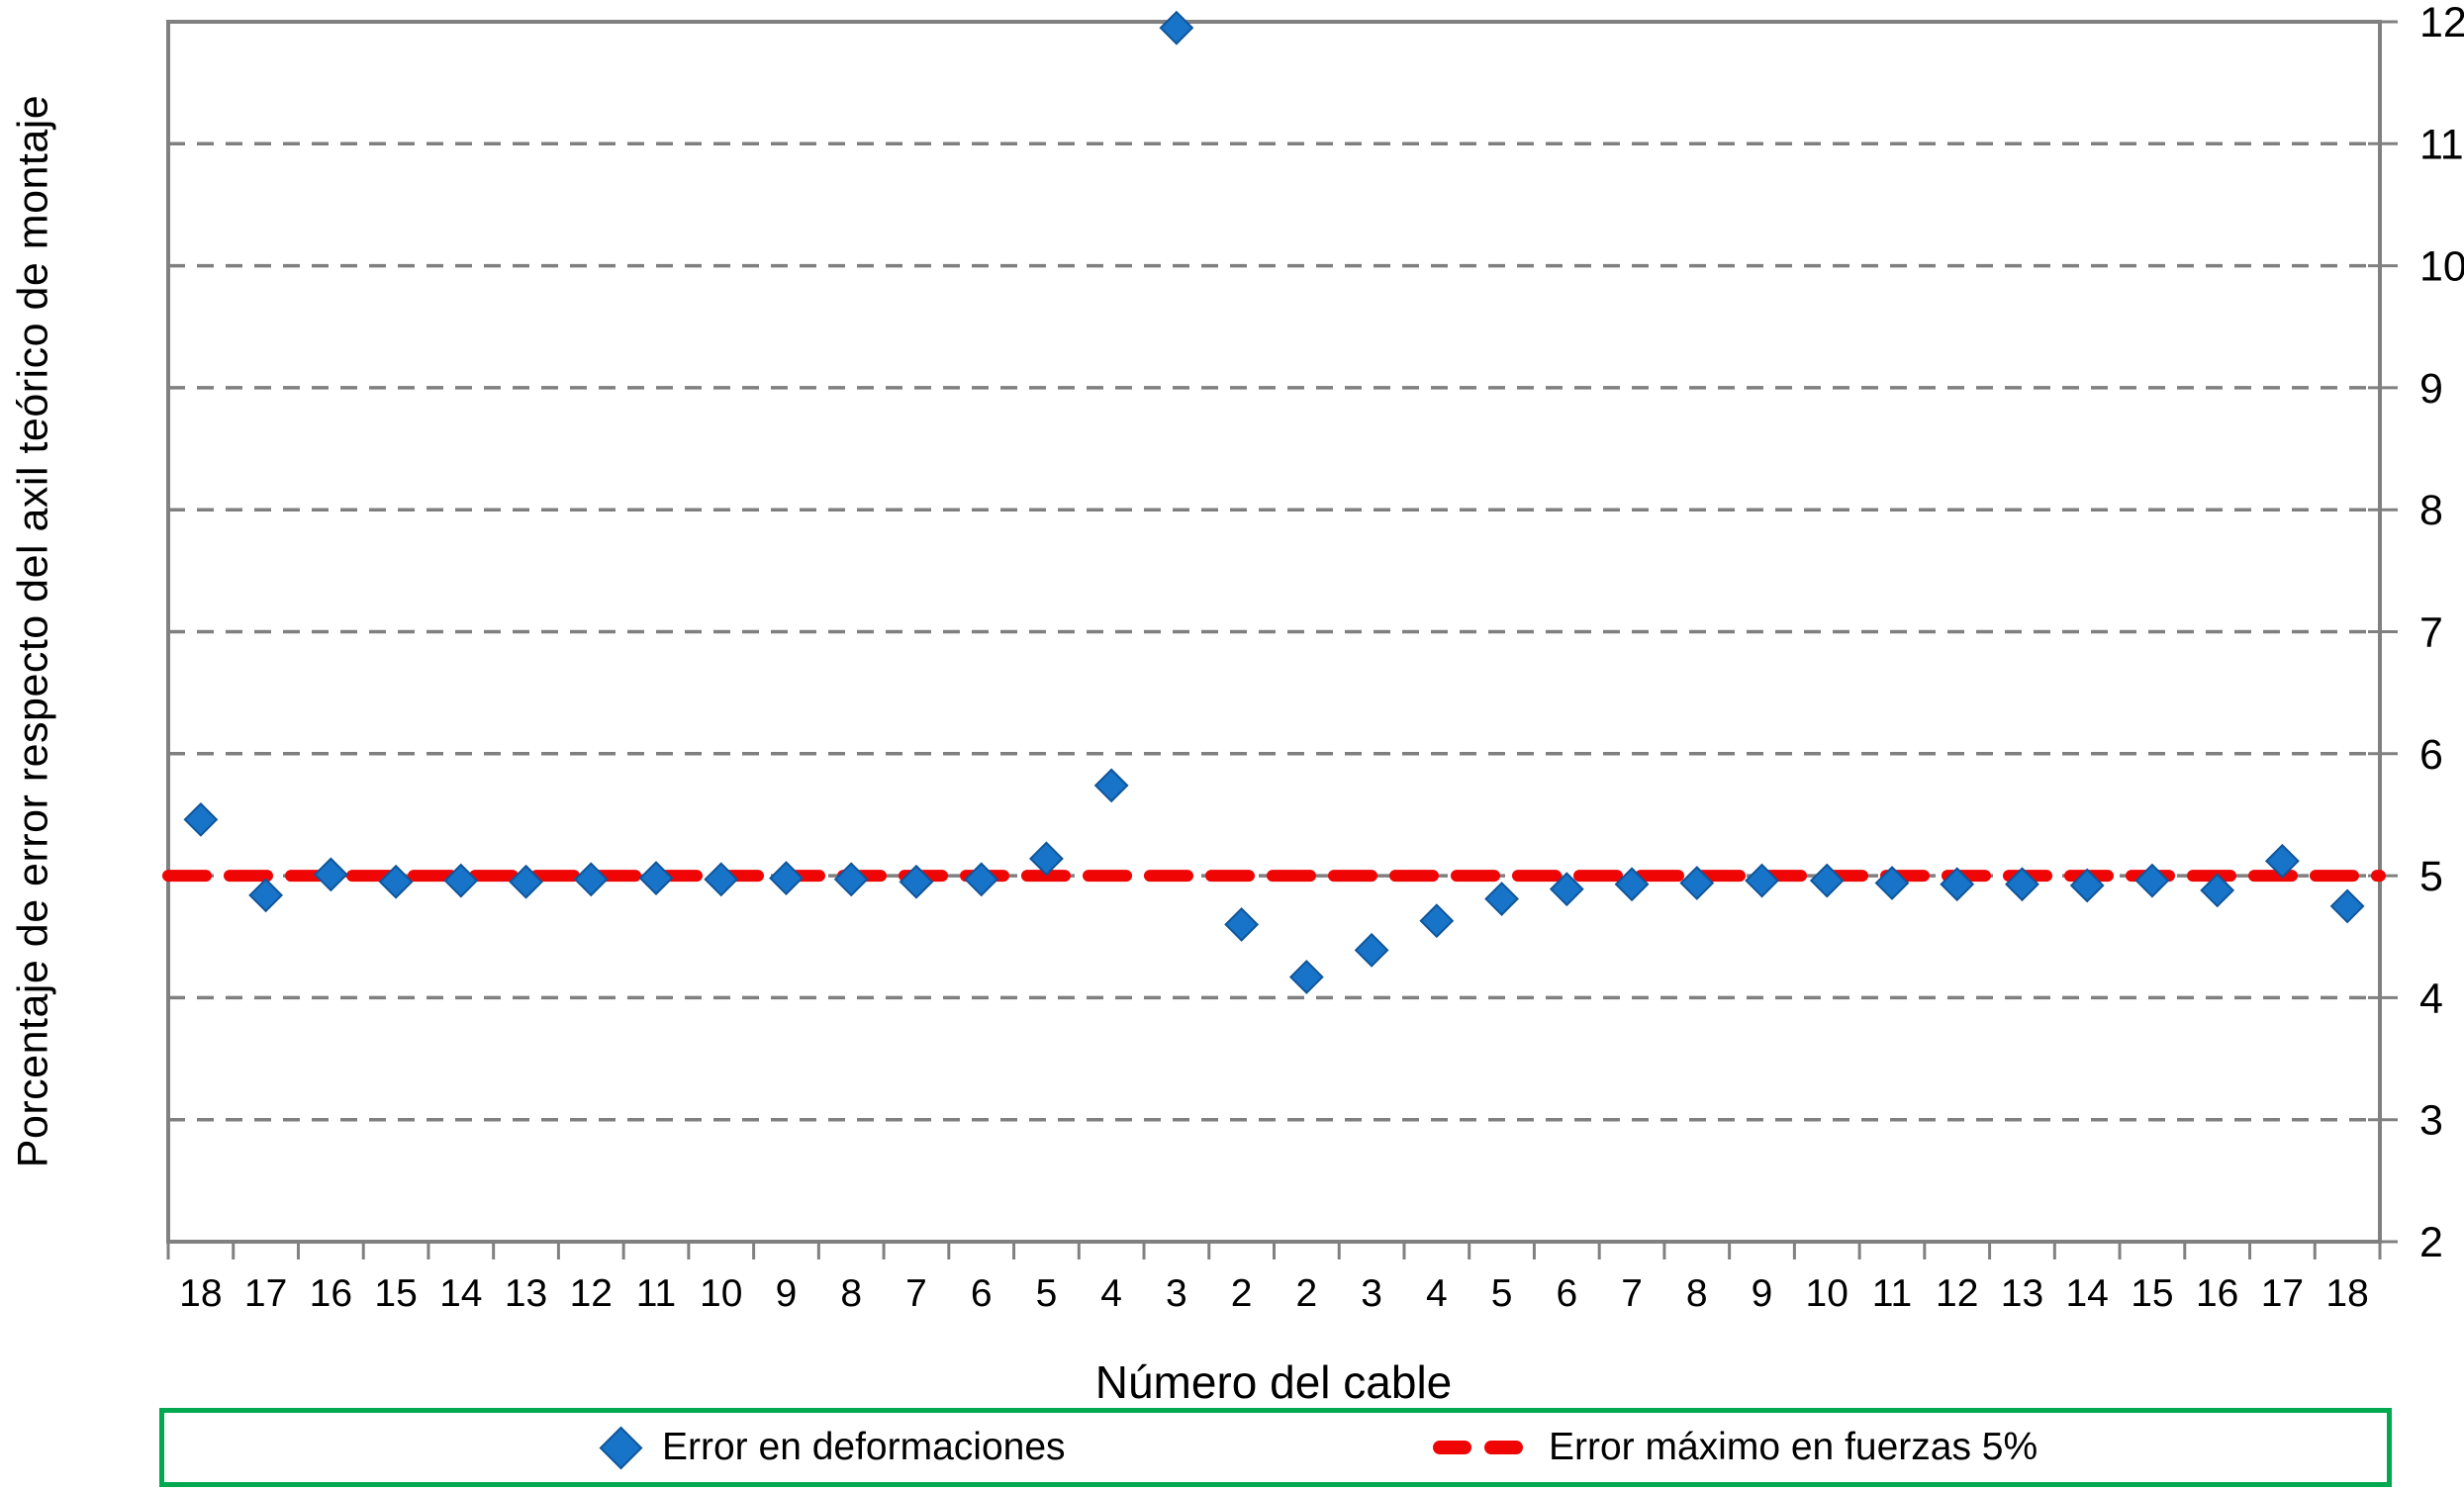 The height and width of the screenshot is (1491, 2464). I want to click on legend-label-error-maximo: Error máximo en fuerzas 5%, so click(1793, 1447).